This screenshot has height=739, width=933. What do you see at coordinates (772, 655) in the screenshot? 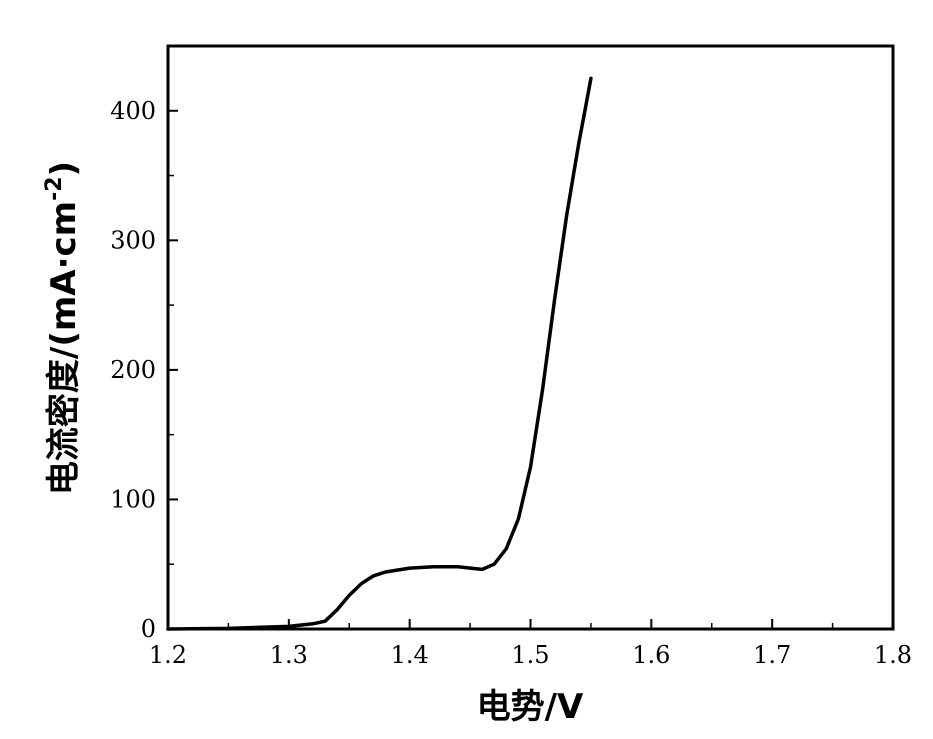
I see `x-tick-label: 1.7` at bounding box center [772, 655].